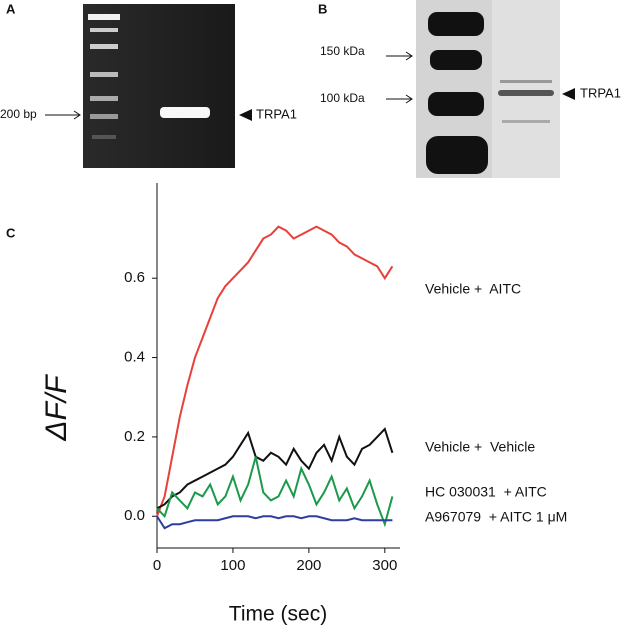 The width and height of the screenshot is (635, 639). Describe the element at coordinates (18, 114) in the screenshot. I see `size-marker: 200 bp` at that location.